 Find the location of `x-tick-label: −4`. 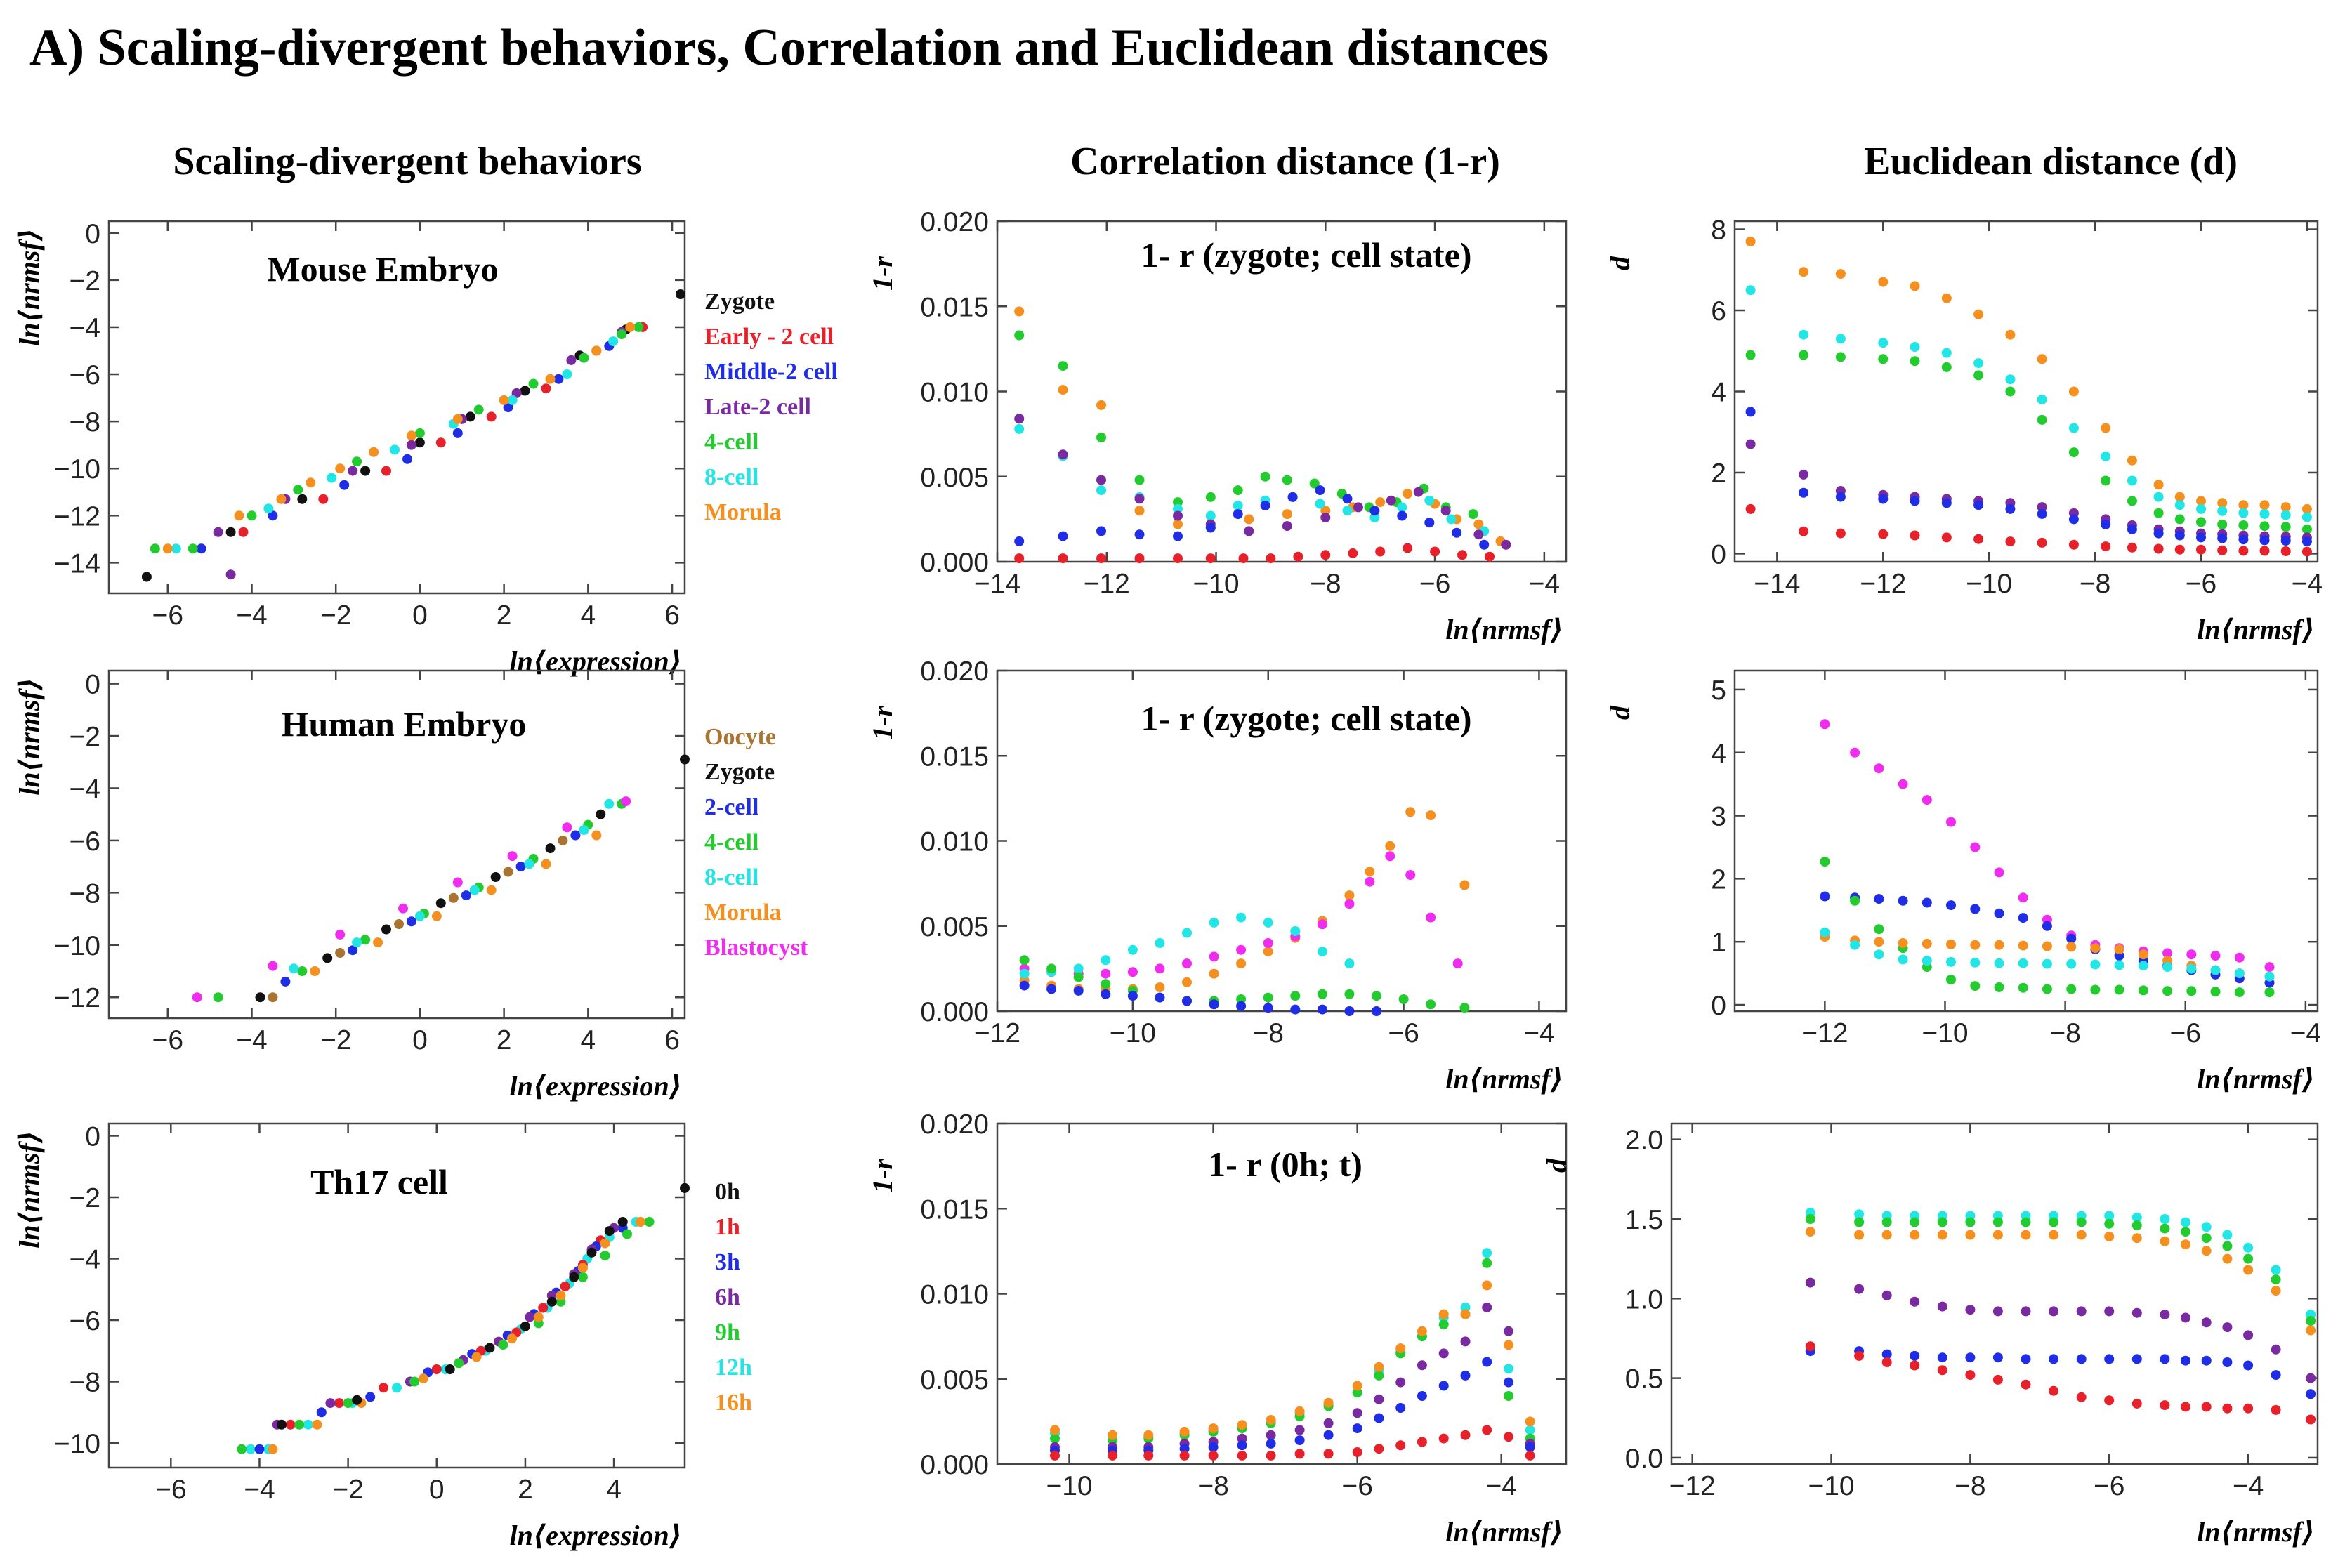

x-tick-label: −4 is located at coordinates (2248, 1486).